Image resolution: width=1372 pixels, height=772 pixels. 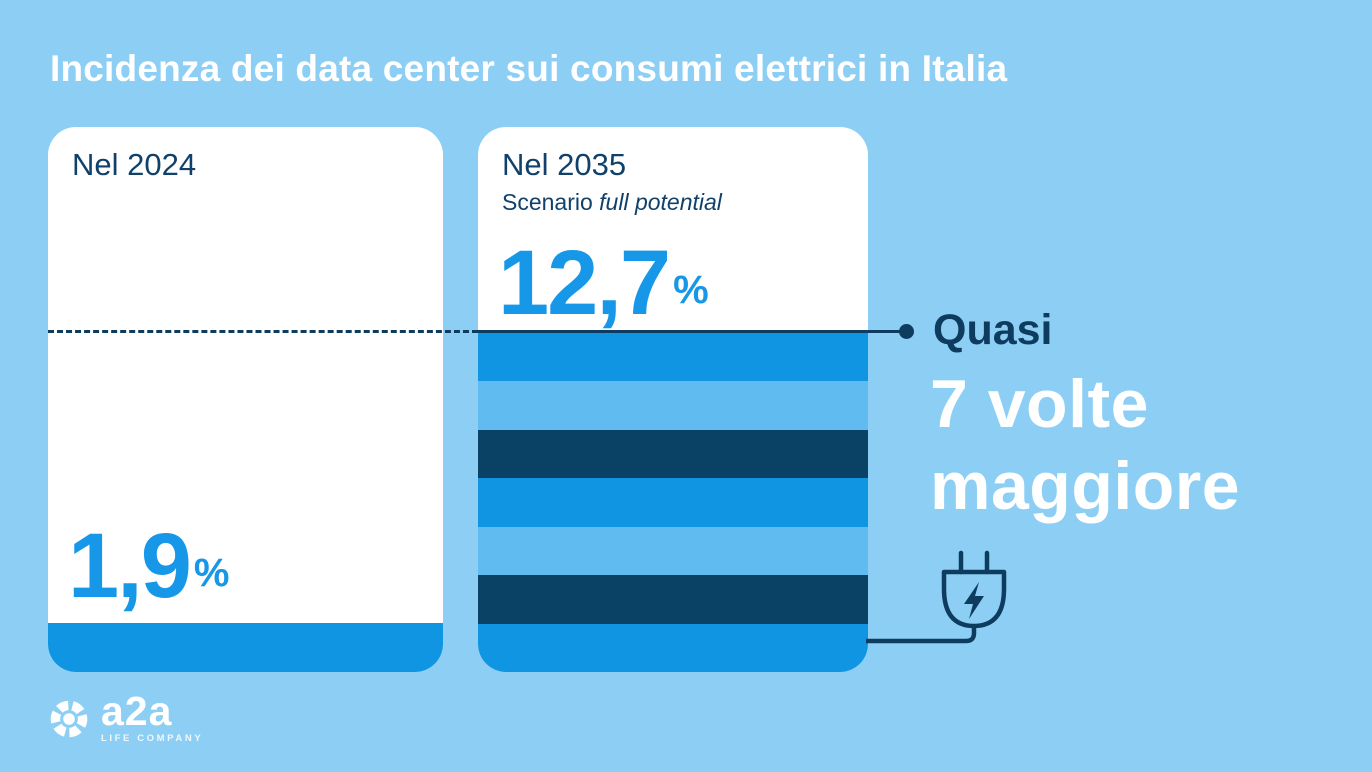 I want to click on callout-emphasis: 7 volte maggiore, so click(x=1085, y=445).